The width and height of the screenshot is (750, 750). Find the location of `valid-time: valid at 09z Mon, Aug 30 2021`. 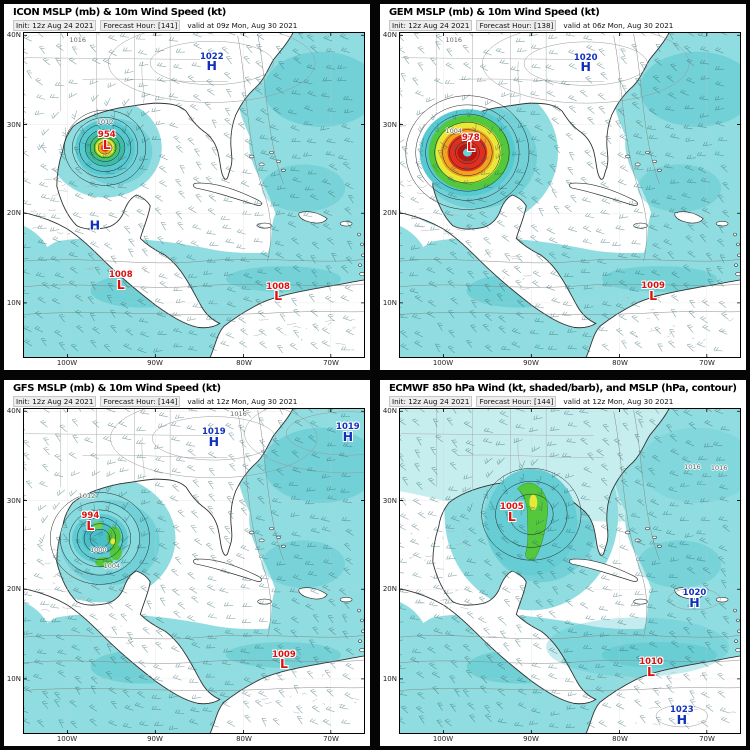

valid-time: valid at 09z Mon, Aug 30 2021 is located at coordinates (242, 25).